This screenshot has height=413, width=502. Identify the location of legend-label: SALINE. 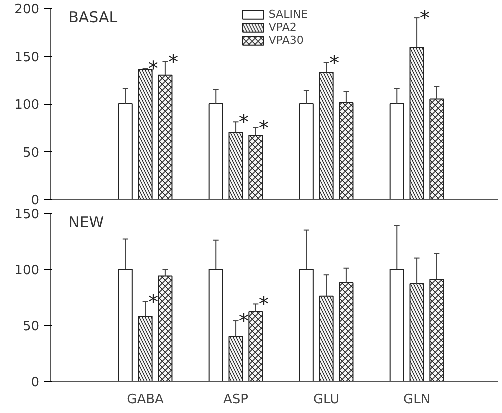
(288, 14).